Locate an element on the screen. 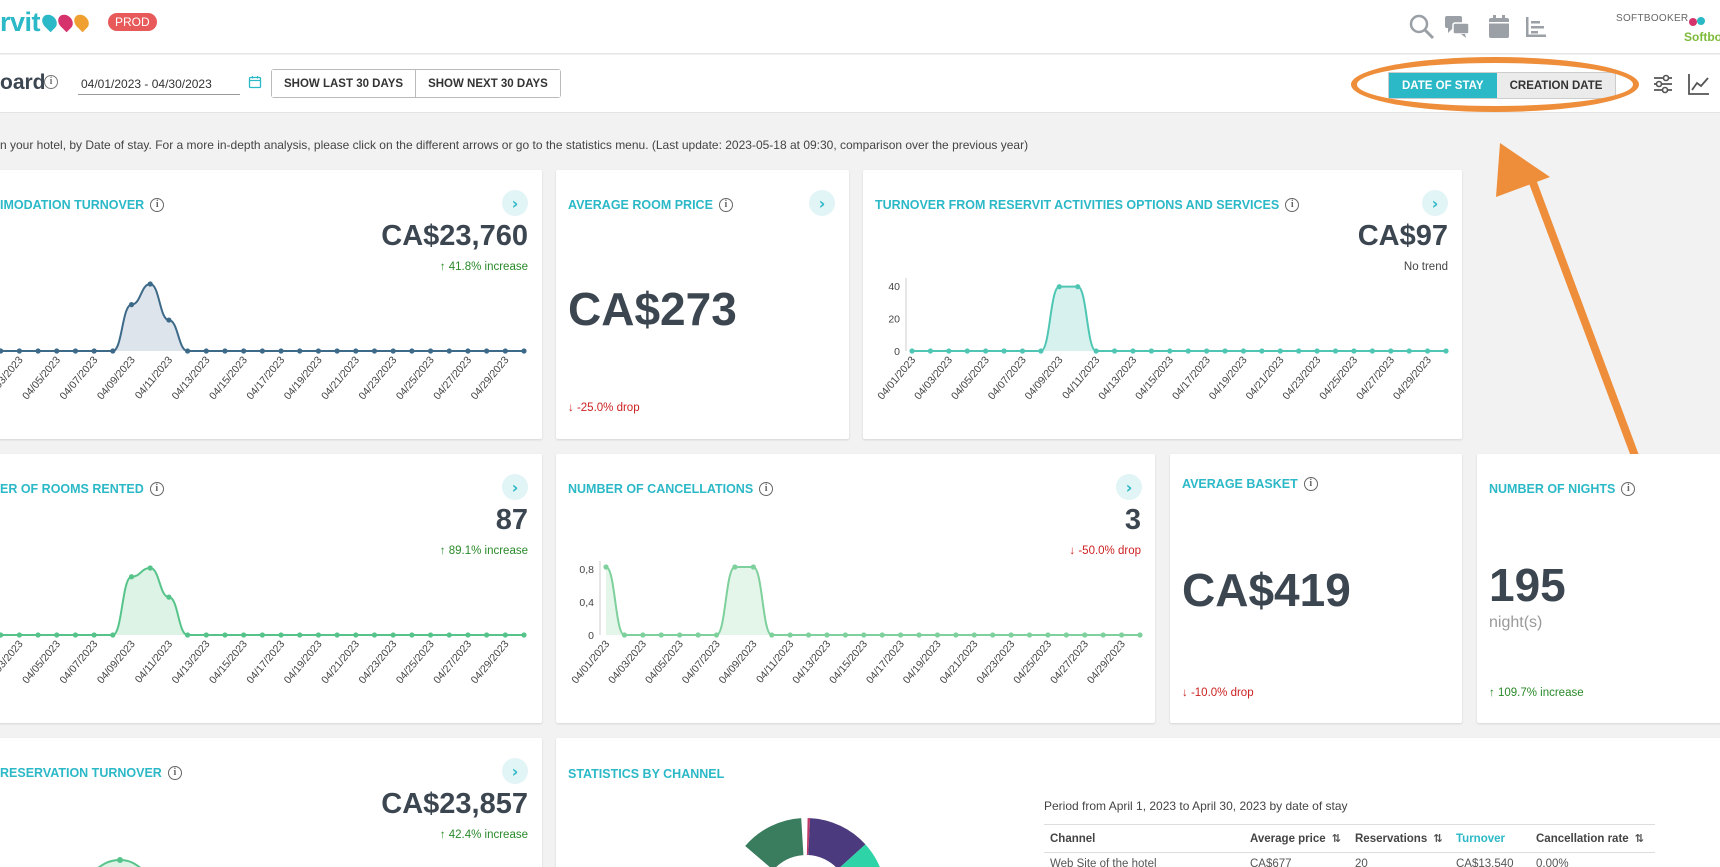 Image resolution: width=1720 pixels, height=867 pixels. statistics-icon is located at coordinates (1536, 27).